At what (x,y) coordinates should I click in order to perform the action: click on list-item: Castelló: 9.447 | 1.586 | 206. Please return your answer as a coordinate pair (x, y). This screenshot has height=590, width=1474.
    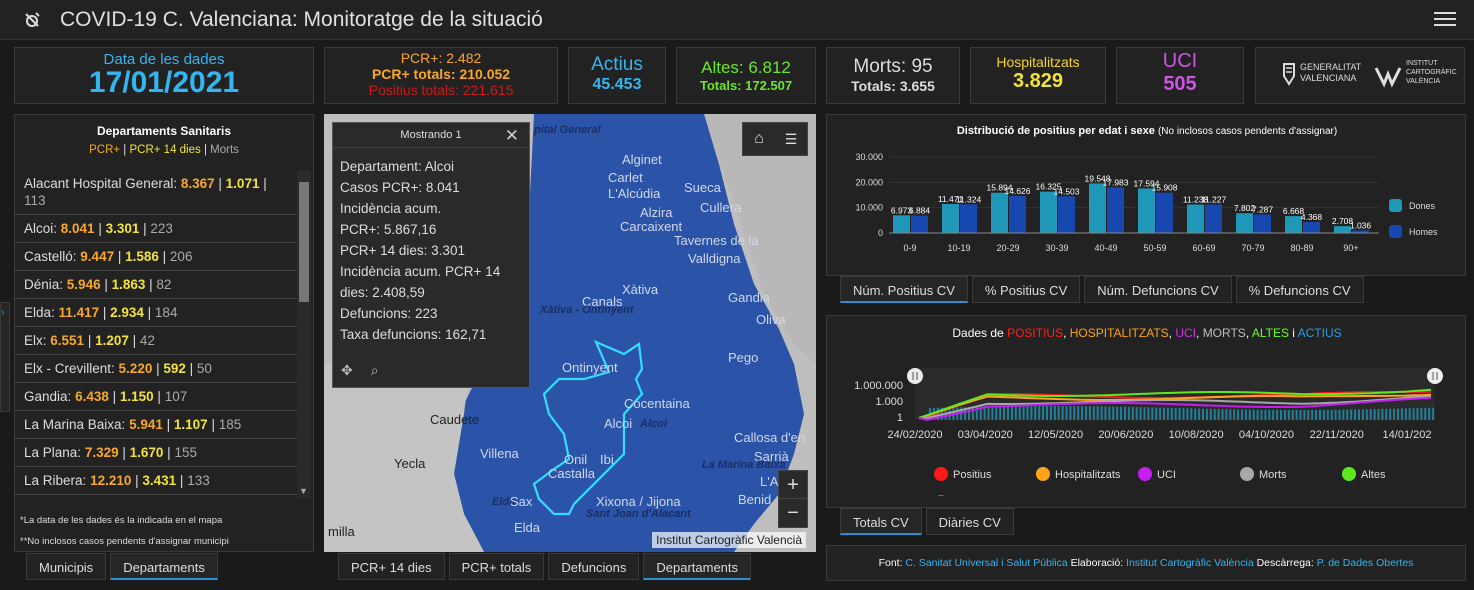
    Looking at the image, I should click on (156, 257).